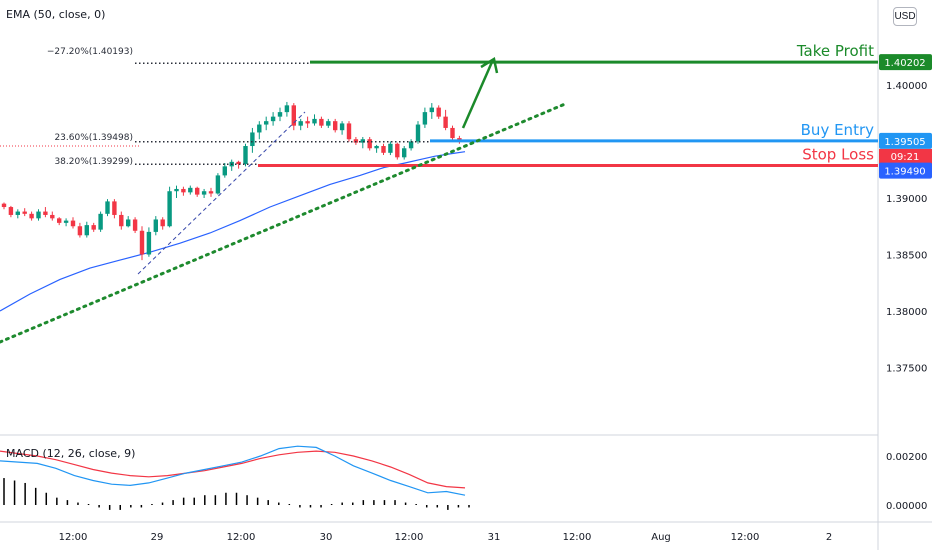 Image resolution: width=932 pixels, height=550 pixels. What do you see at coordinates (221, 193) in the screenshot?
I see `fib-connector` at bounding box center [221, 193].